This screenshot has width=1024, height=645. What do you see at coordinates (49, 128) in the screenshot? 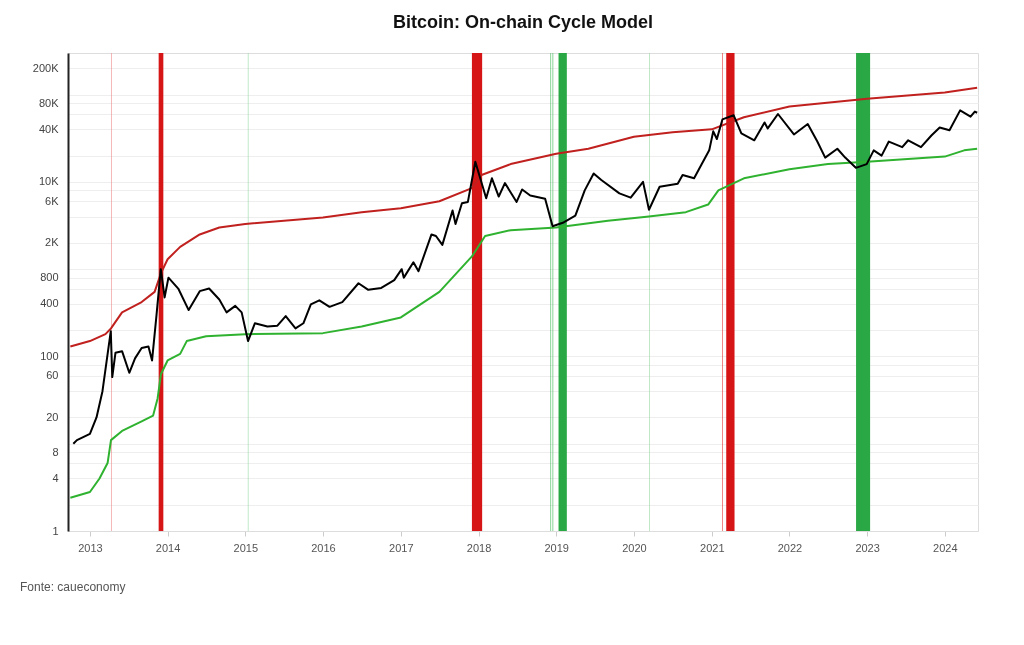
I see `y-tick-label: 40K` at bounding box center [49, 128].